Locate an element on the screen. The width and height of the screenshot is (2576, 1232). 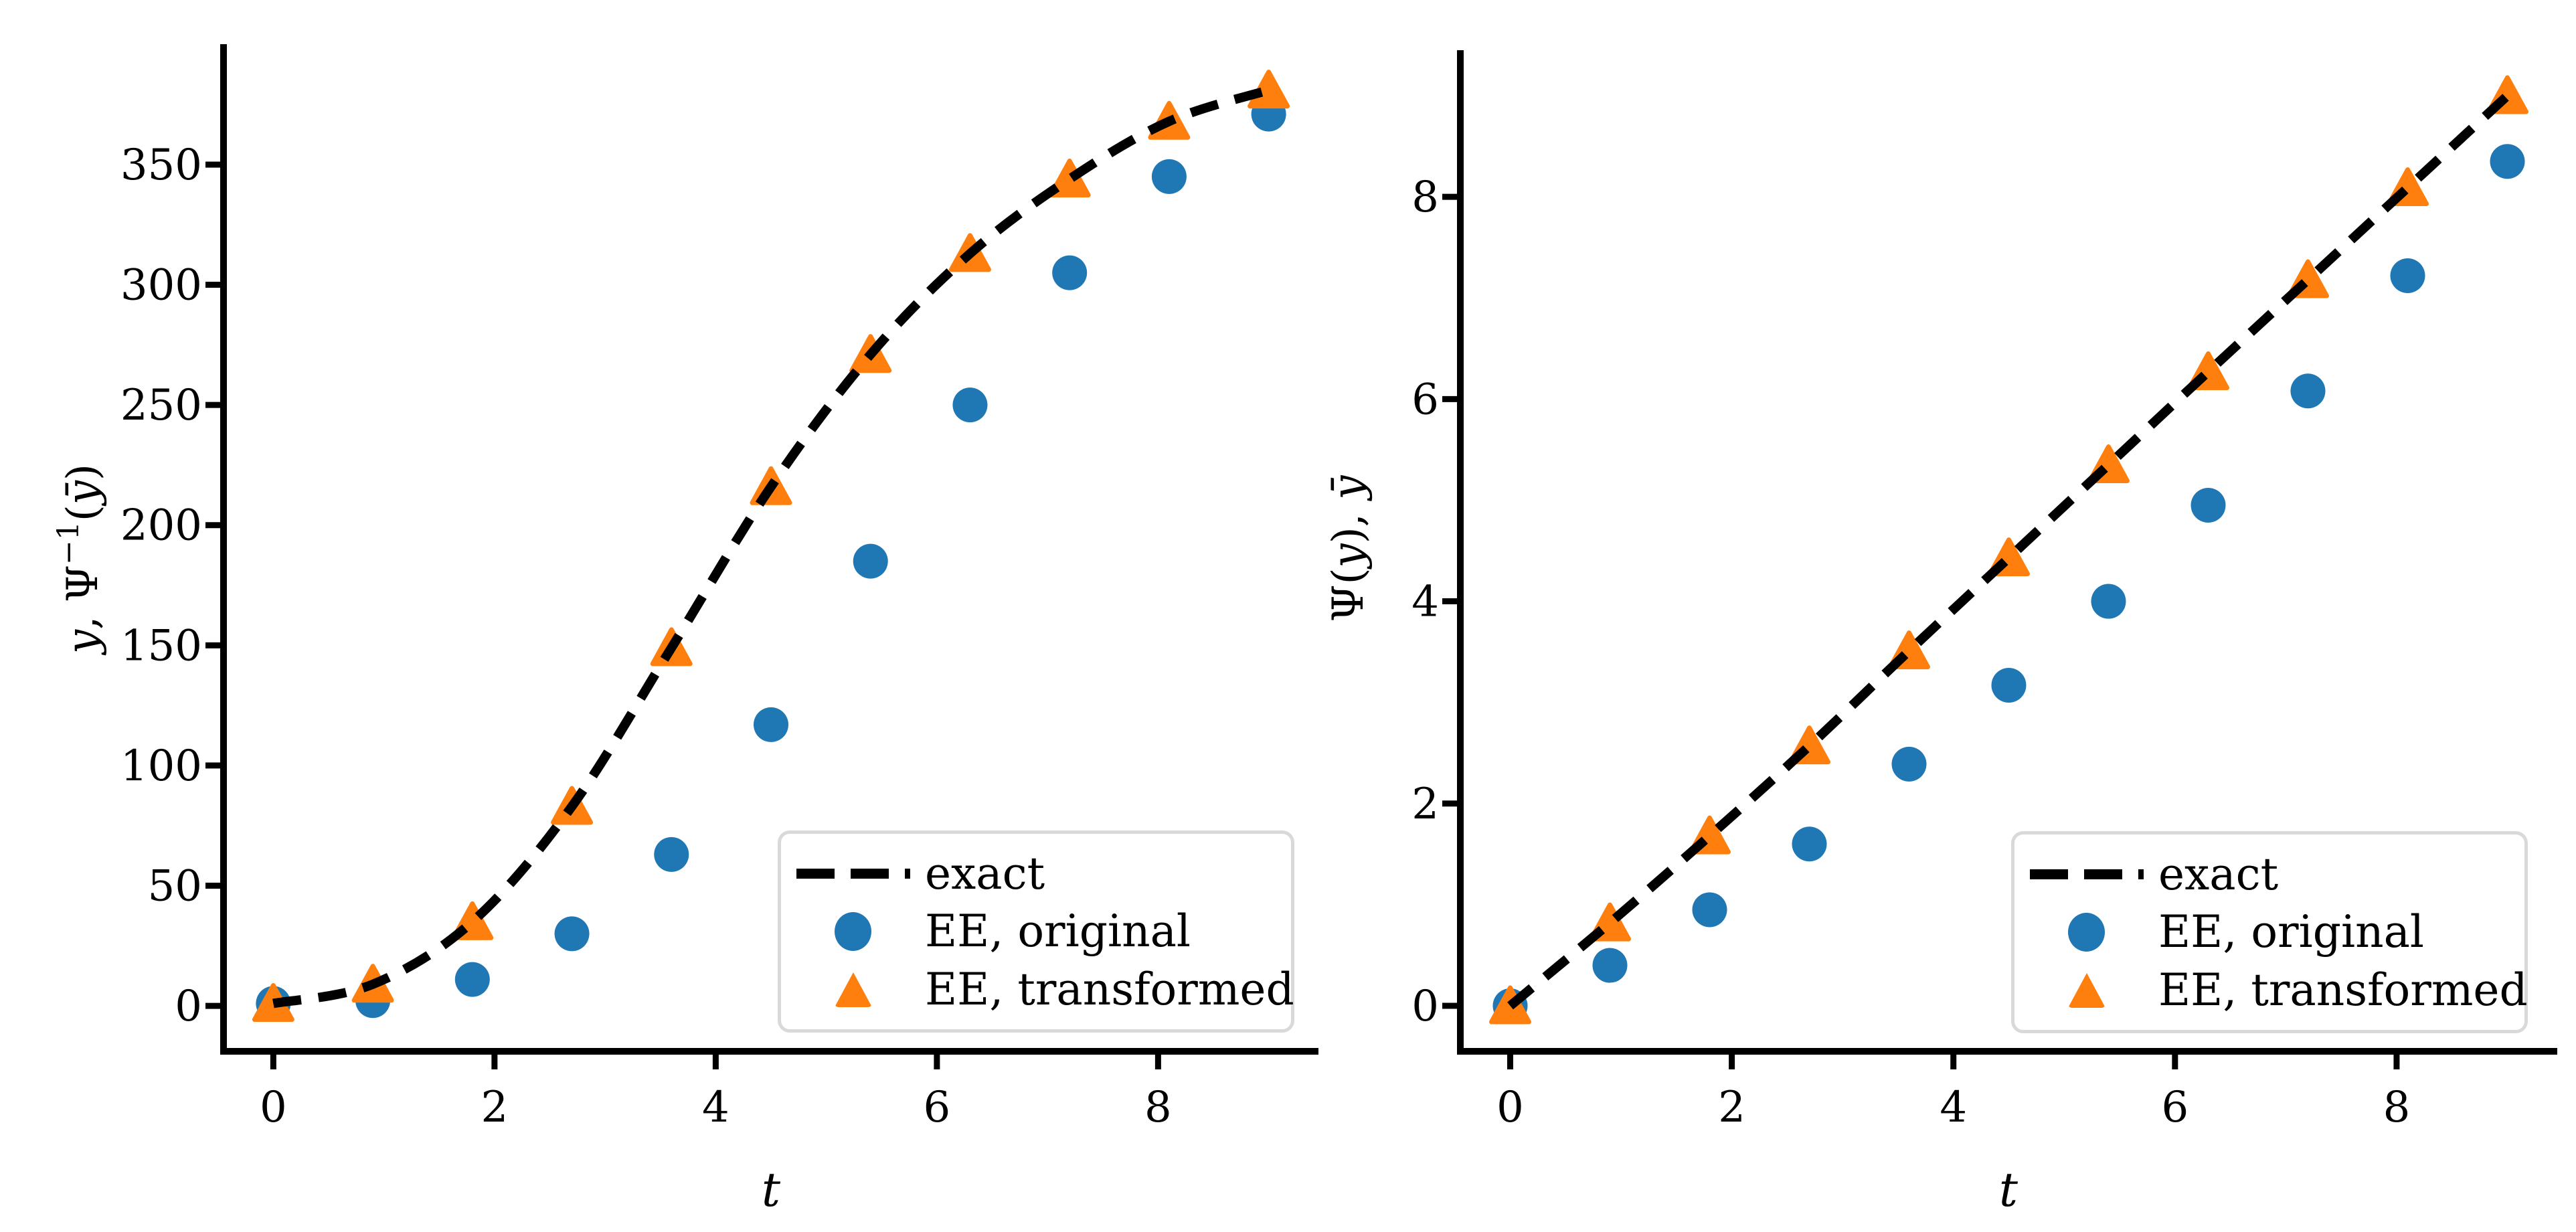
y-tick-label: 250 is located at coordinates (161, 405).